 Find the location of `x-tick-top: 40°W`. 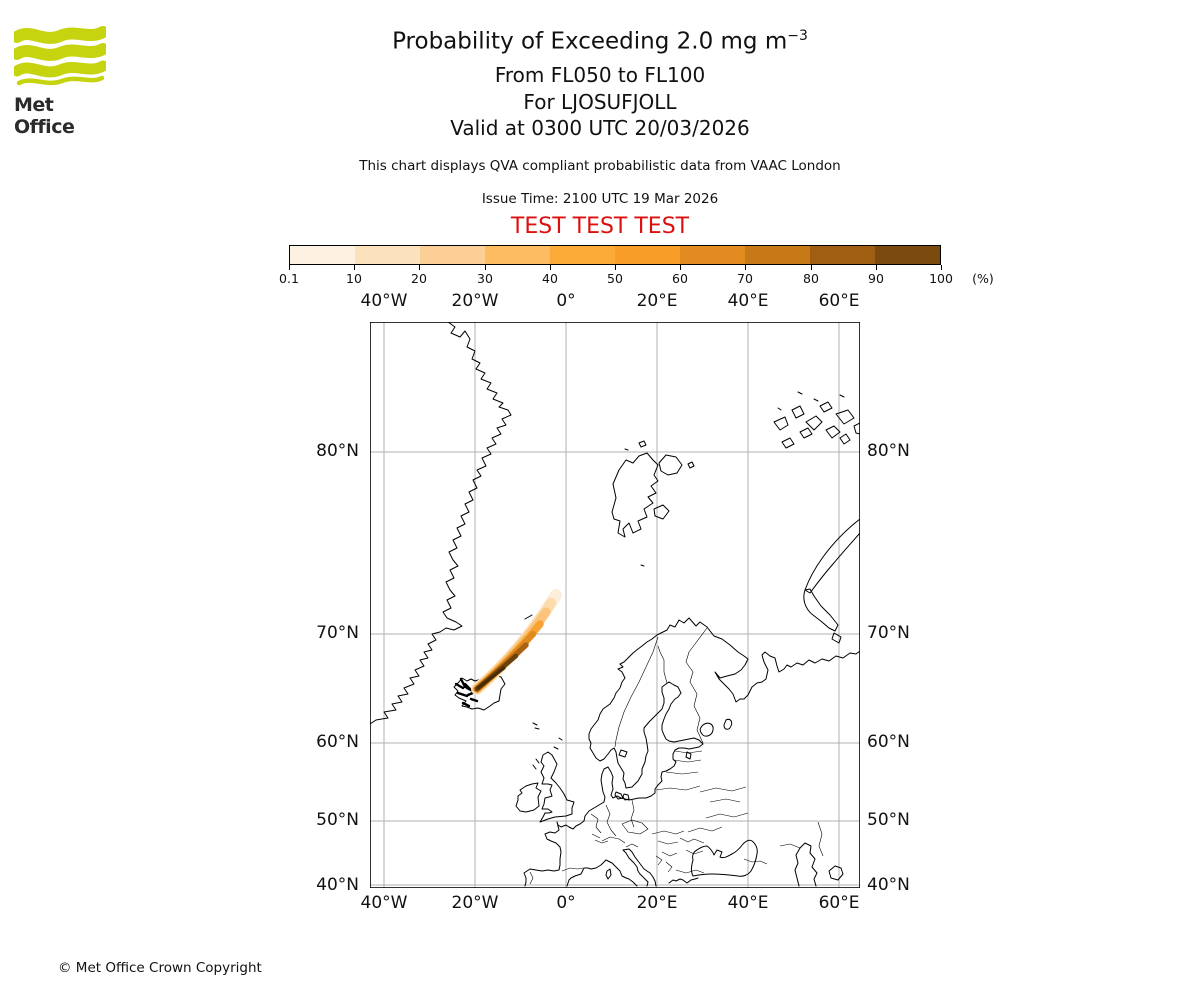

x-tick-top: 40°W is located at coordinates (384, 301).